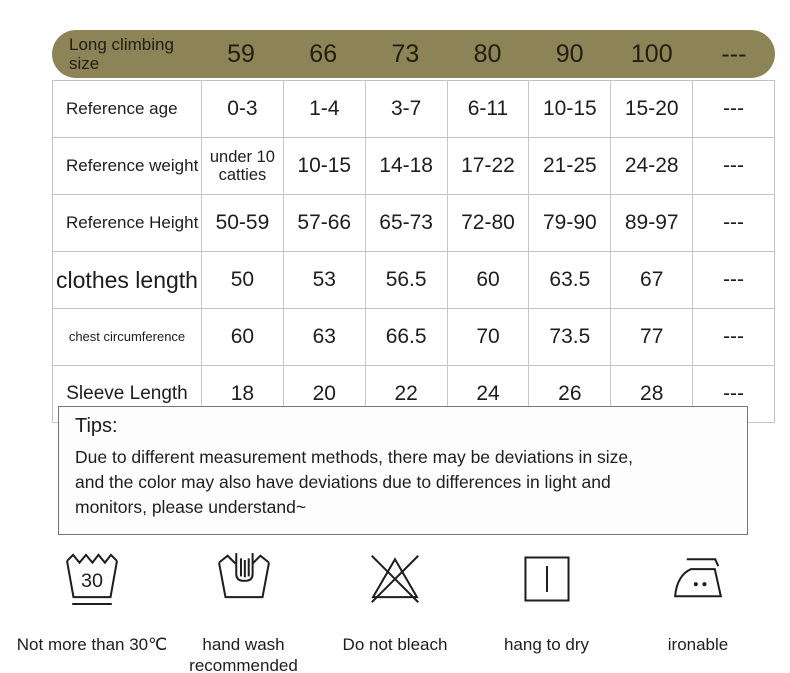 This screenshot has width=790, height=673. What do you see at coordinates (323, 394) in the screenshot?
I see `table-cell: 20` at bounding box center [323, 394].